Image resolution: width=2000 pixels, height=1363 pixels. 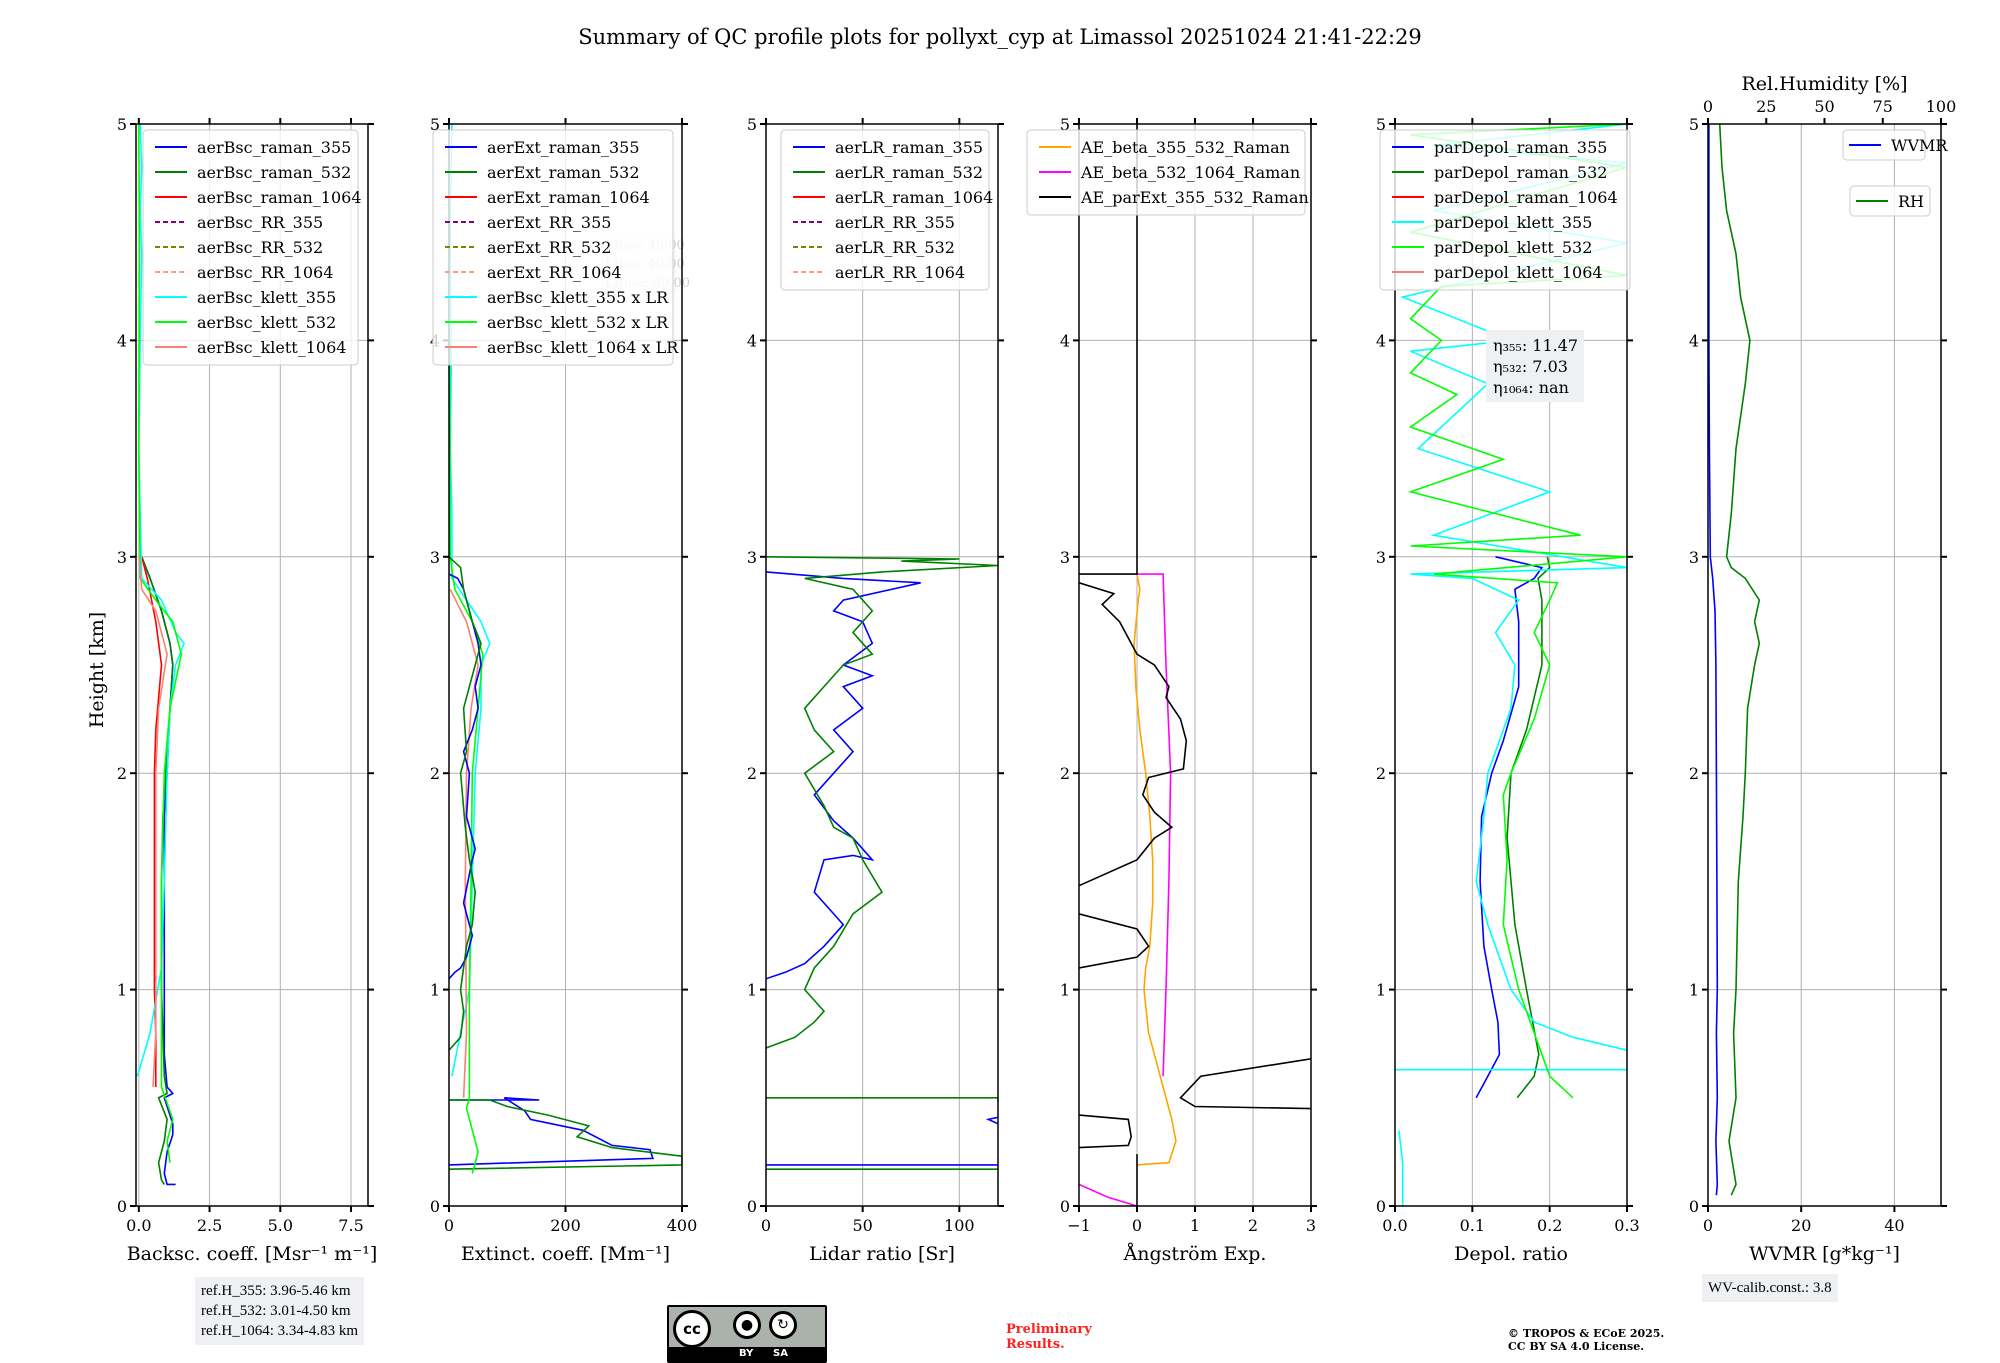 I want to click on series-line-wvmr, so click(x=1713, y=660).